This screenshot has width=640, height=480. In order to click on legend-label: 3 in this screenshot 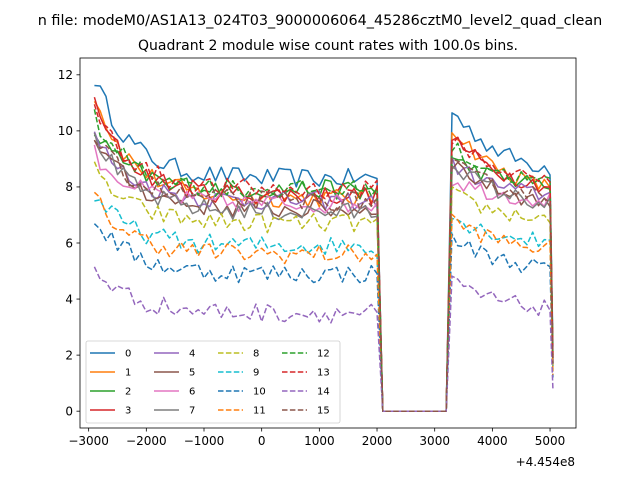, I will do `click(128, 411)`.